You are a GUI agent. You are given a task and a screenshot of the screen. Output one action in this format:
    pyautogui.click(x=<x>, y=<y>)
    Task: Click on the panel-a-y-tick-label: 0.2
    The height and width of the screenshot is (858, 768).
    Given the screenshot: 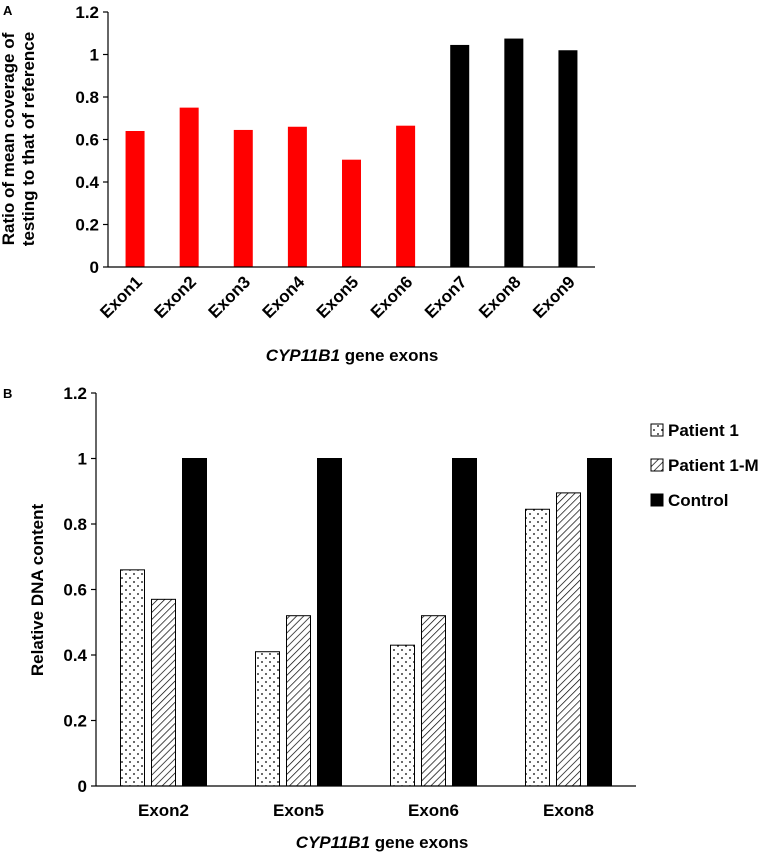 What is the action you would take?
    pyautogui.click(x=87, y=225)
    